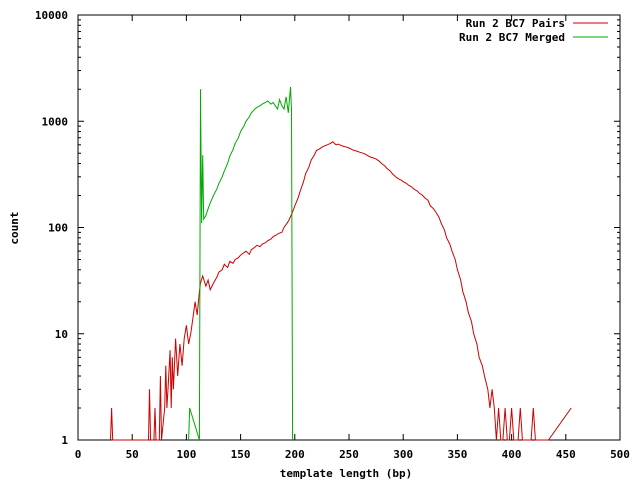 The image size is (640, 480). What do you see at coordinates (241, 454) in the screenshot?
I see `x-tick-label: 150` at bounding box center [241, 454].